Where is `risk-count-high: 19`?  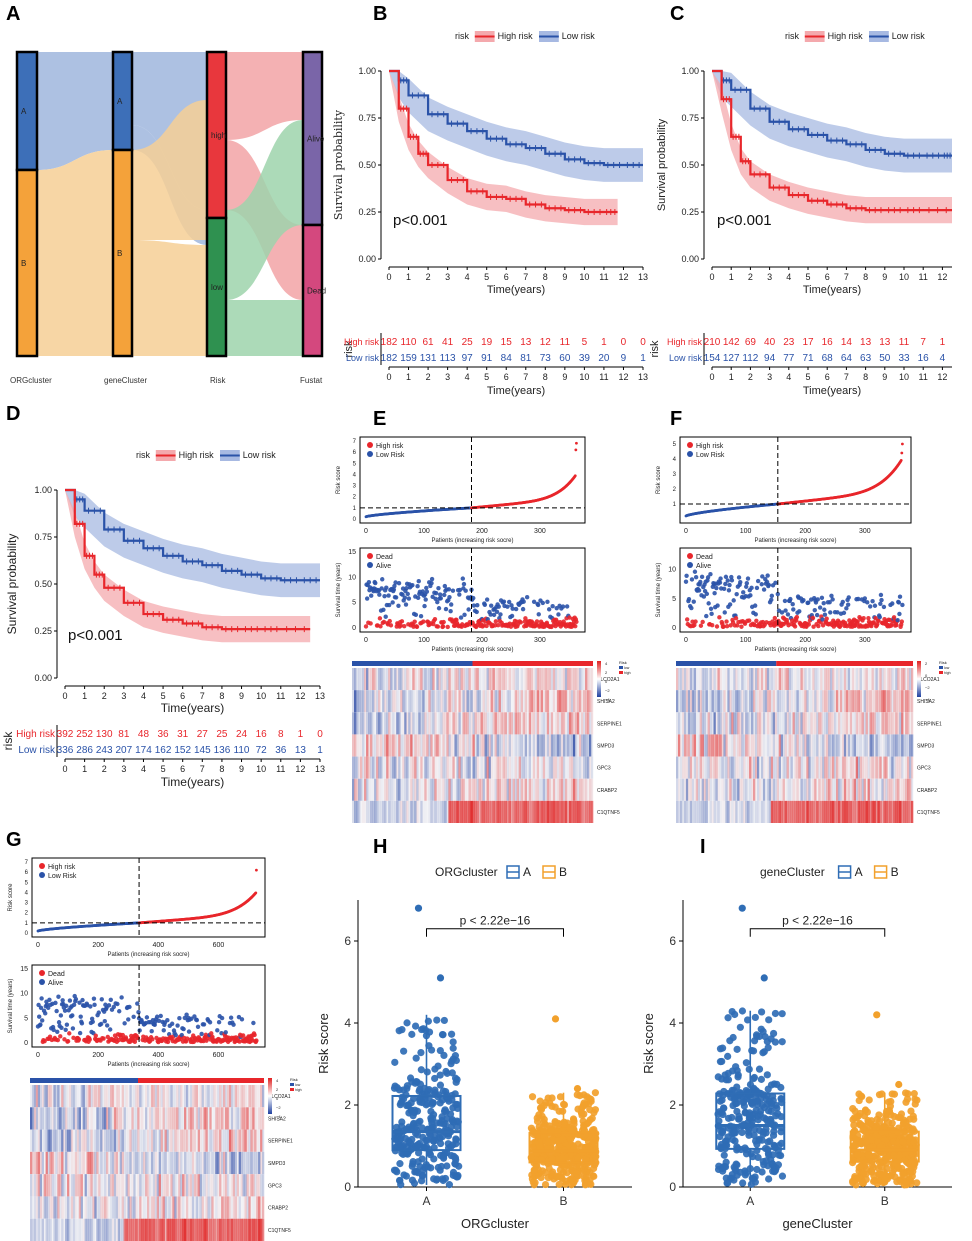
risk-count-high: 19 is located at coordinates (487, 342).